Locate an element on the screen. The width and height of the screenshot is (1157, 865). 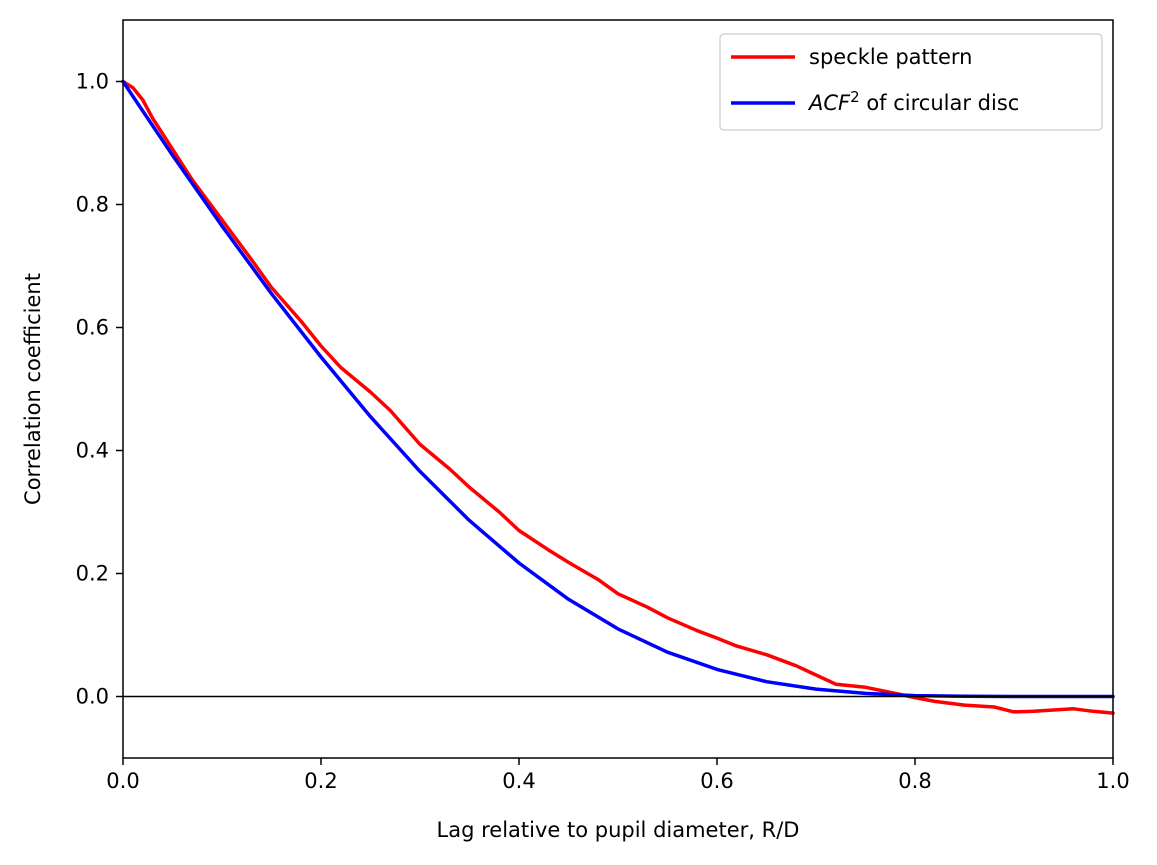
x-tick-label-4: 0.8 is located at coordinates (914, 781).